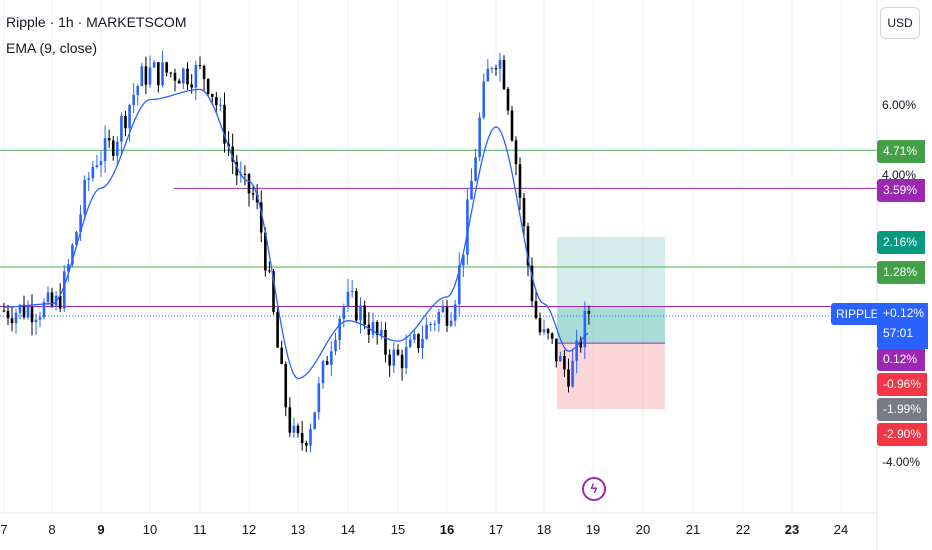 Image resolution: width=932 pixels, height=550 pixels. What do you see at coordinates (52, 529) in the screenshot?
I see `time-label: 8` at bounding box center [52, 529].